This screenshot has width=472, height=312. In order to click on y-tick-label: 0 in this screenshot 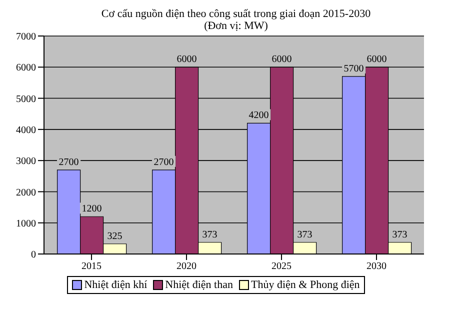, I will do `click(33, 255)`.